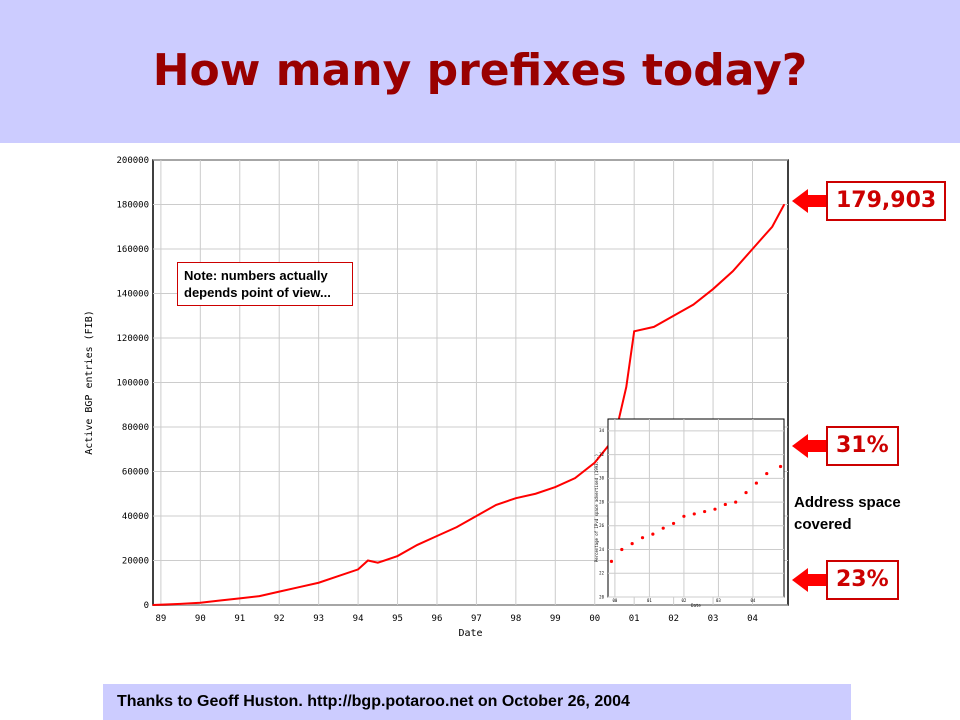  Describe the element at coordinates (696, 508) in the screenshot. I see `plot-frame` at that location.